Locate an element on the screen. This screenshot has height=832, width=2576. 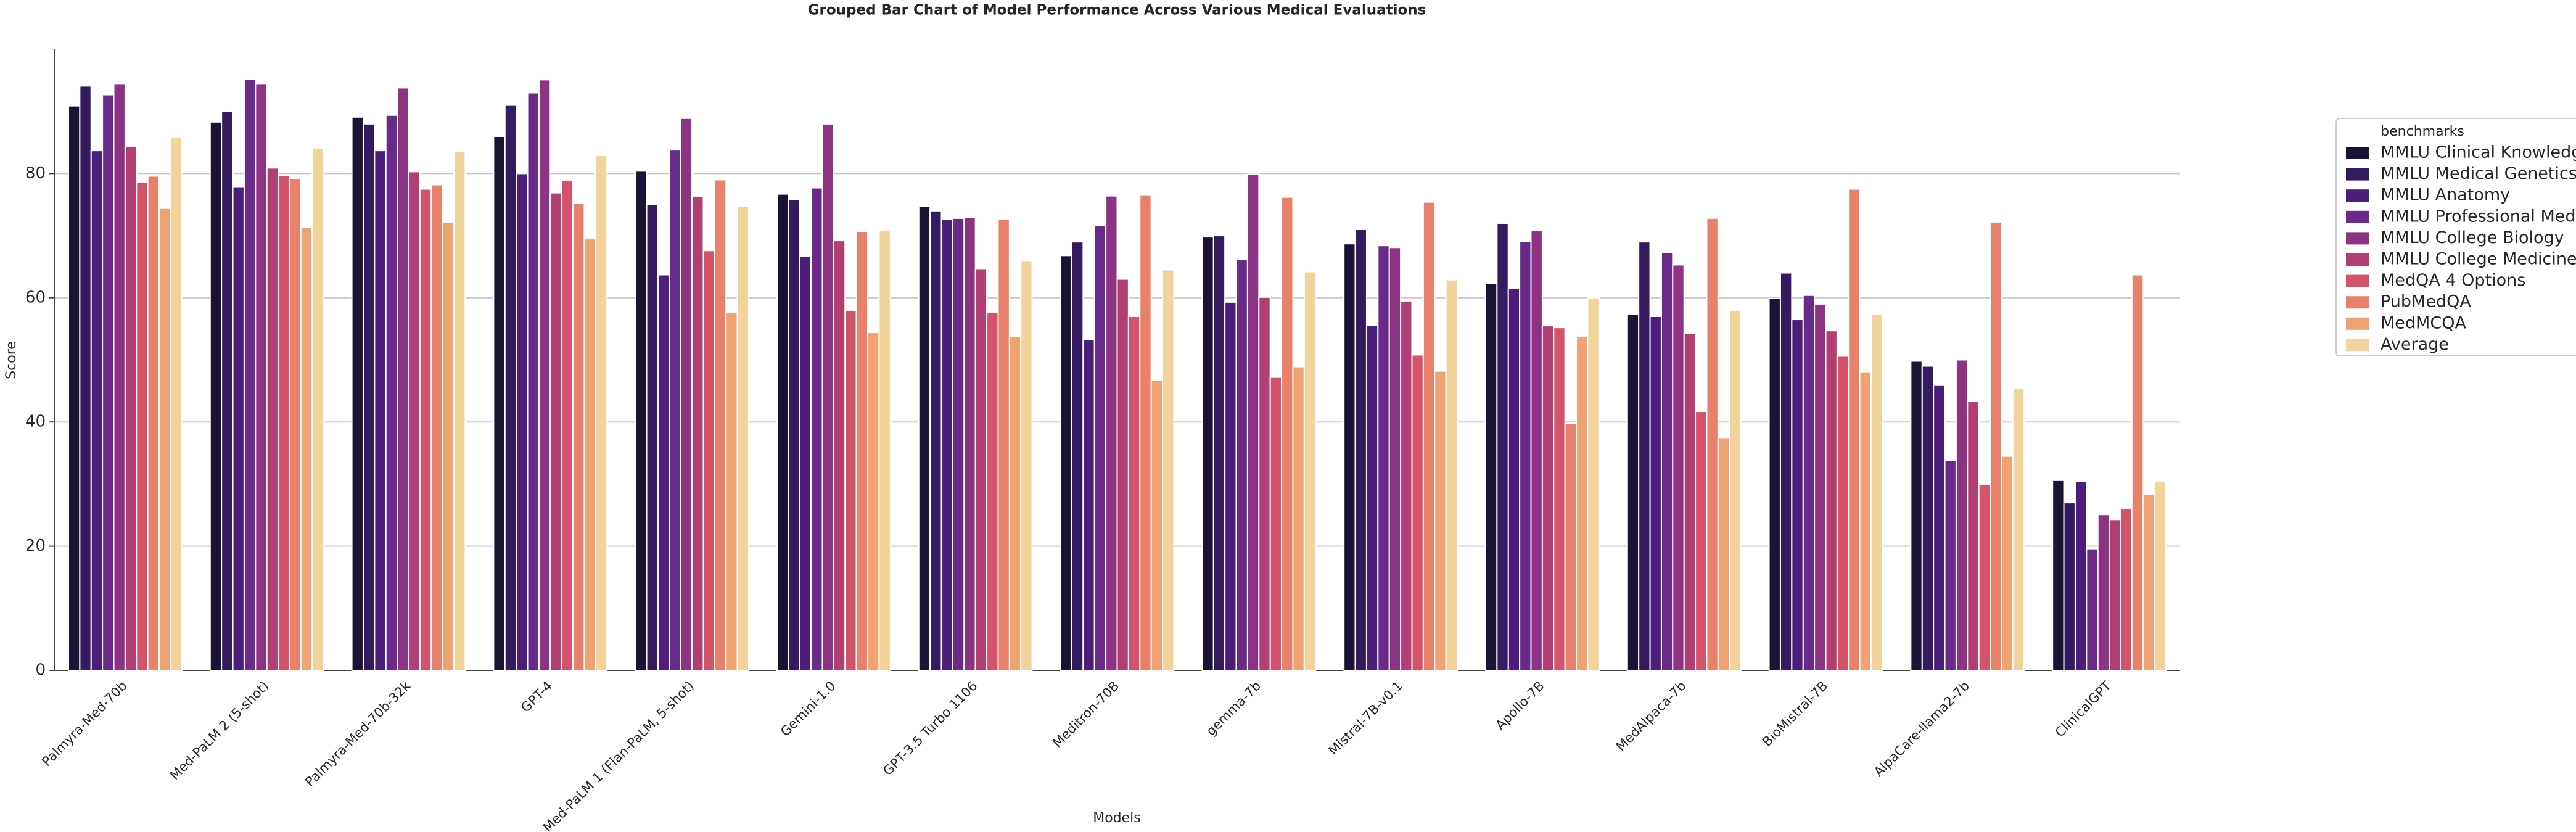
legend-label: Average is located at coordinates (2415, 344).